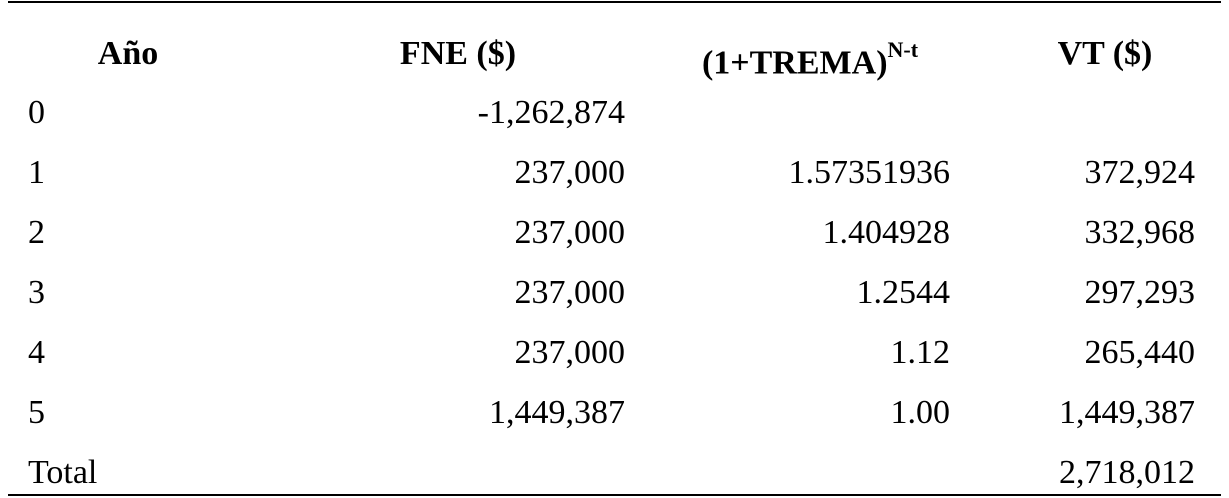  What do you see at coordinates (920, 352) in the screenshot?
I see `cell-value: 1.12` at bounding box center [920, 352].